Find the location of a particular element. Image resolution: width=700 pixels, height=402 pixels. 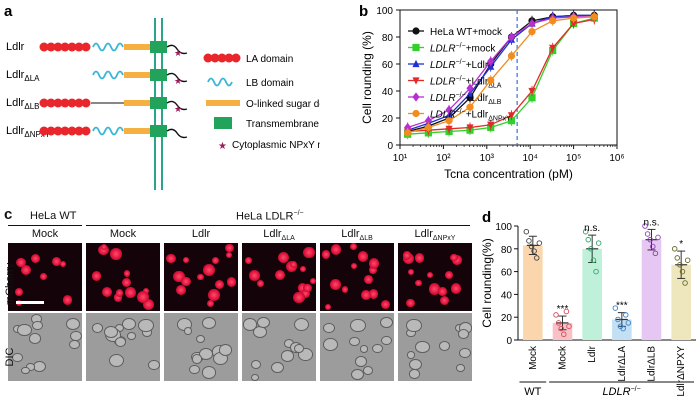

row-label-dic: DIC is located at coordinates (10, 357).